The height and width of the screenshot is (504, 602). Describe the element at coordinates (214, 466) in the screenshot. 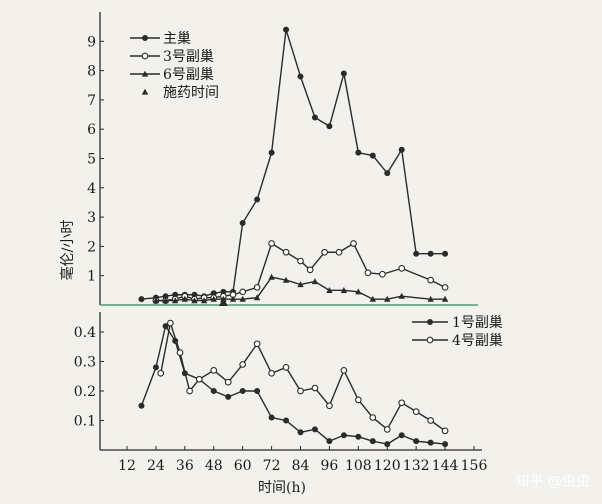

I see `x-tick-label-3: 48` at that location.